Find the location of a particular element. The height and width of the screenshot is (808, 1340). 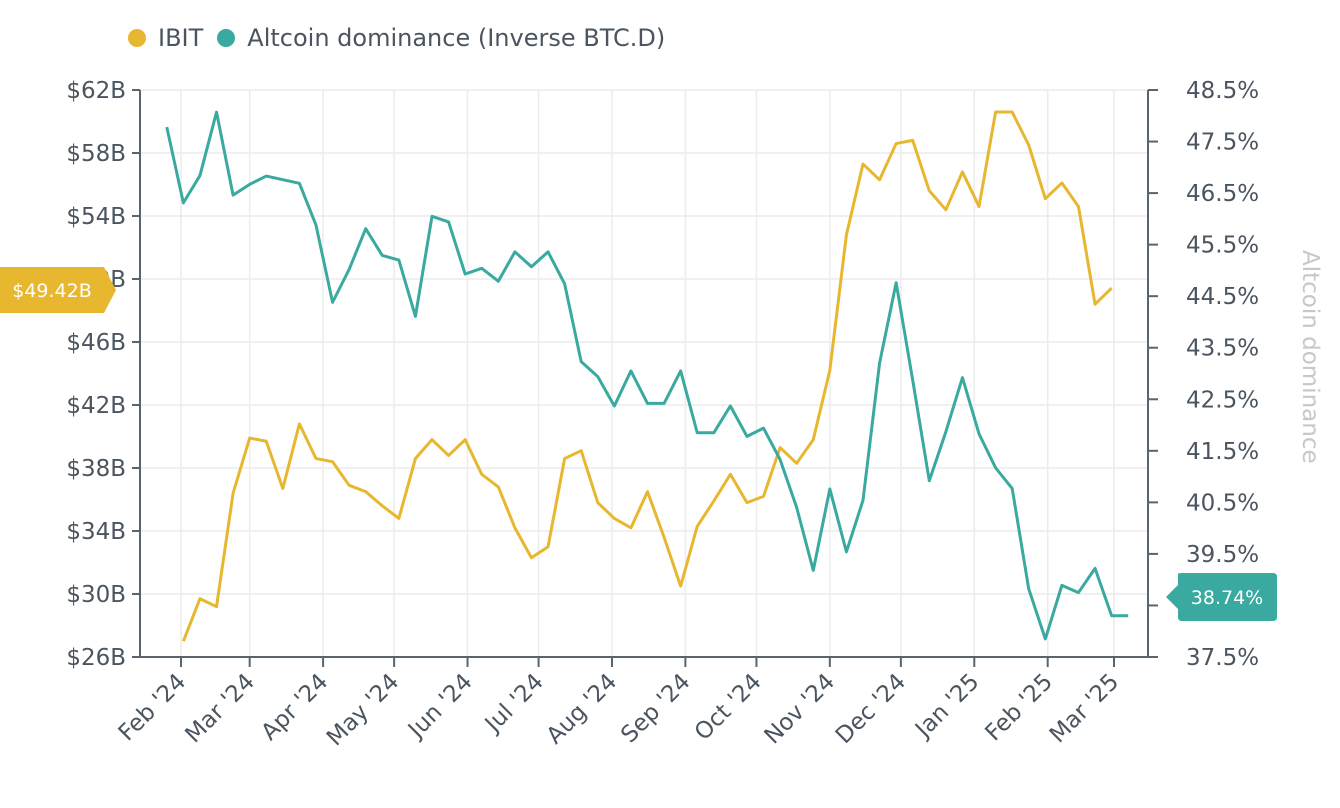

right-tick-label: 39.5% is located at coordinates (1222, 555).